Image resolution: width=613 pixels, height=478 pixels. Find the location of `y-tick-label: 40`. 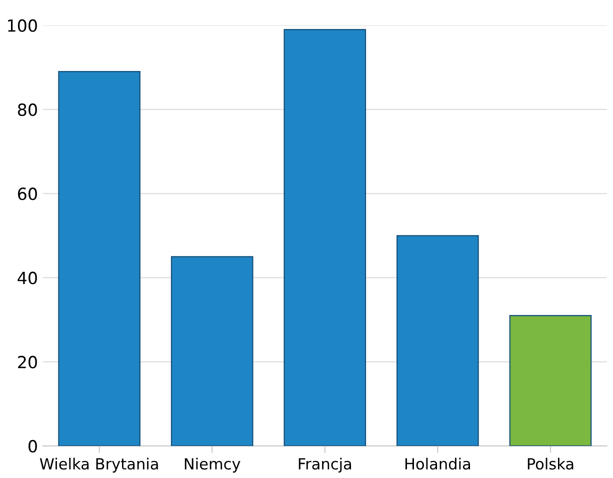

y-tick-label: 40 is located at coordinates (27, 278).